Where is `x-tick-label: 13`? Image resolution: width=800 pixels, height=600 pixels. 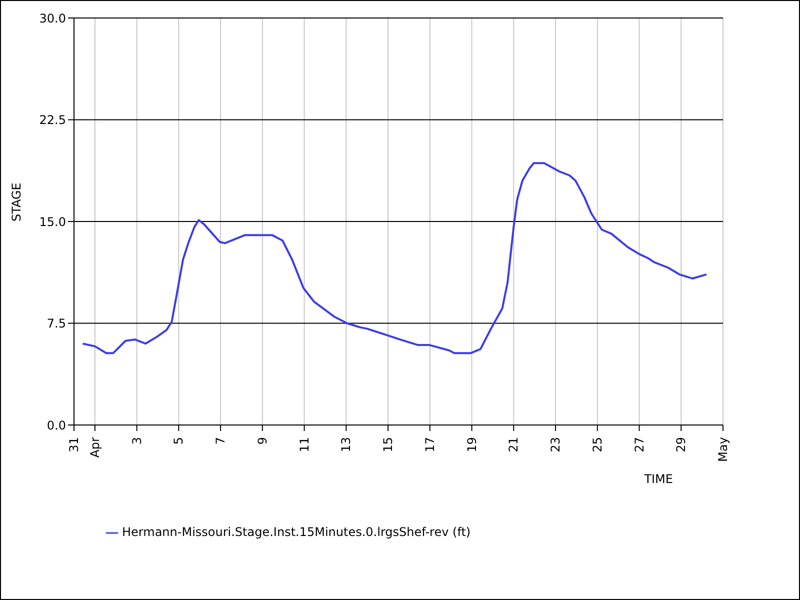 x-tick-label: 13 is located at coordinates (346, 444).